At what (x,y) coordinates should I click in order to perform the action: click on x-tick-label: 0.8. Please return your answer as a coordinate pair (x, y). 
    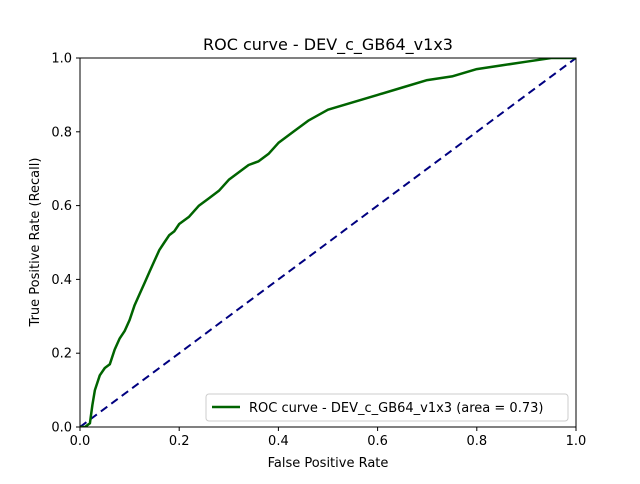
    Looking at the image, I should click on (476, 441).